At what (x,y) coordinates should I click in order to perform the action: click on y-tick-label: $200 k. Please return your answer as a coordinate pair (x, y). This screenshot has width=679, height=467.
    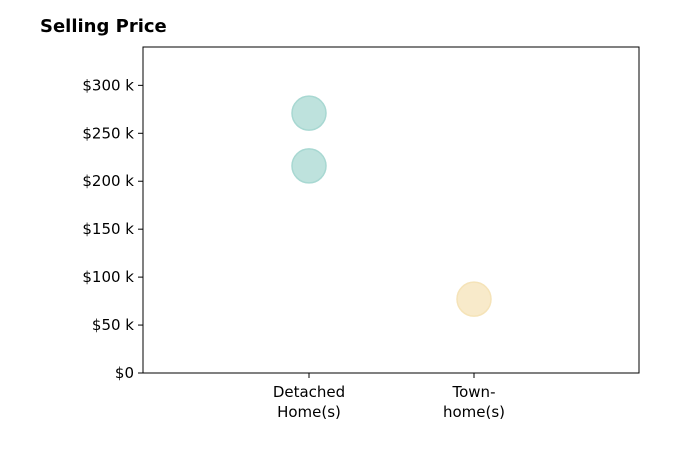
    Looking at the image, I should click on (108, 181).